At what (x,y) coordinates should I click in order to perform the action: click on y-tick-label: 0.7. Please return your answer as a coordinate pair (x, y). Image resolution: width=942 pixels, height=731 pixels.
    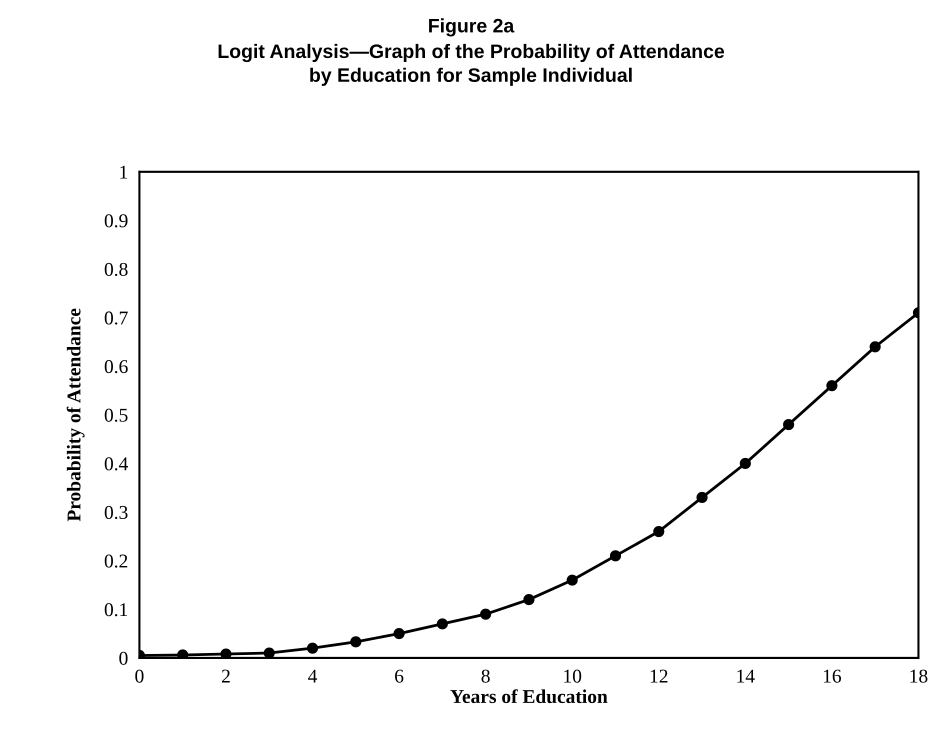
    Looking at the image, I should click on (116, 318).